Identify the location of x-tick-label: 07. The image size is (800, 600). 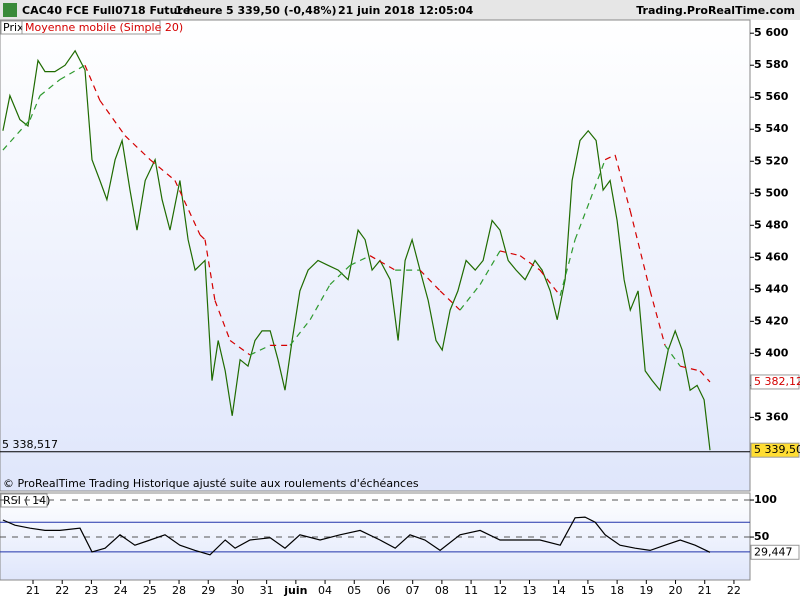
(413, 590).